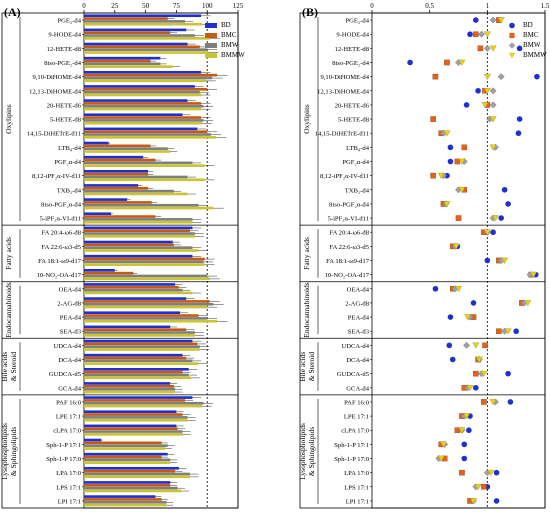 This screenshot has width=550, height=513. What do you see at coordinates (177, 6) in the screenshot?
I see `x-tick-label: 75` at bounding box center [177, 6].